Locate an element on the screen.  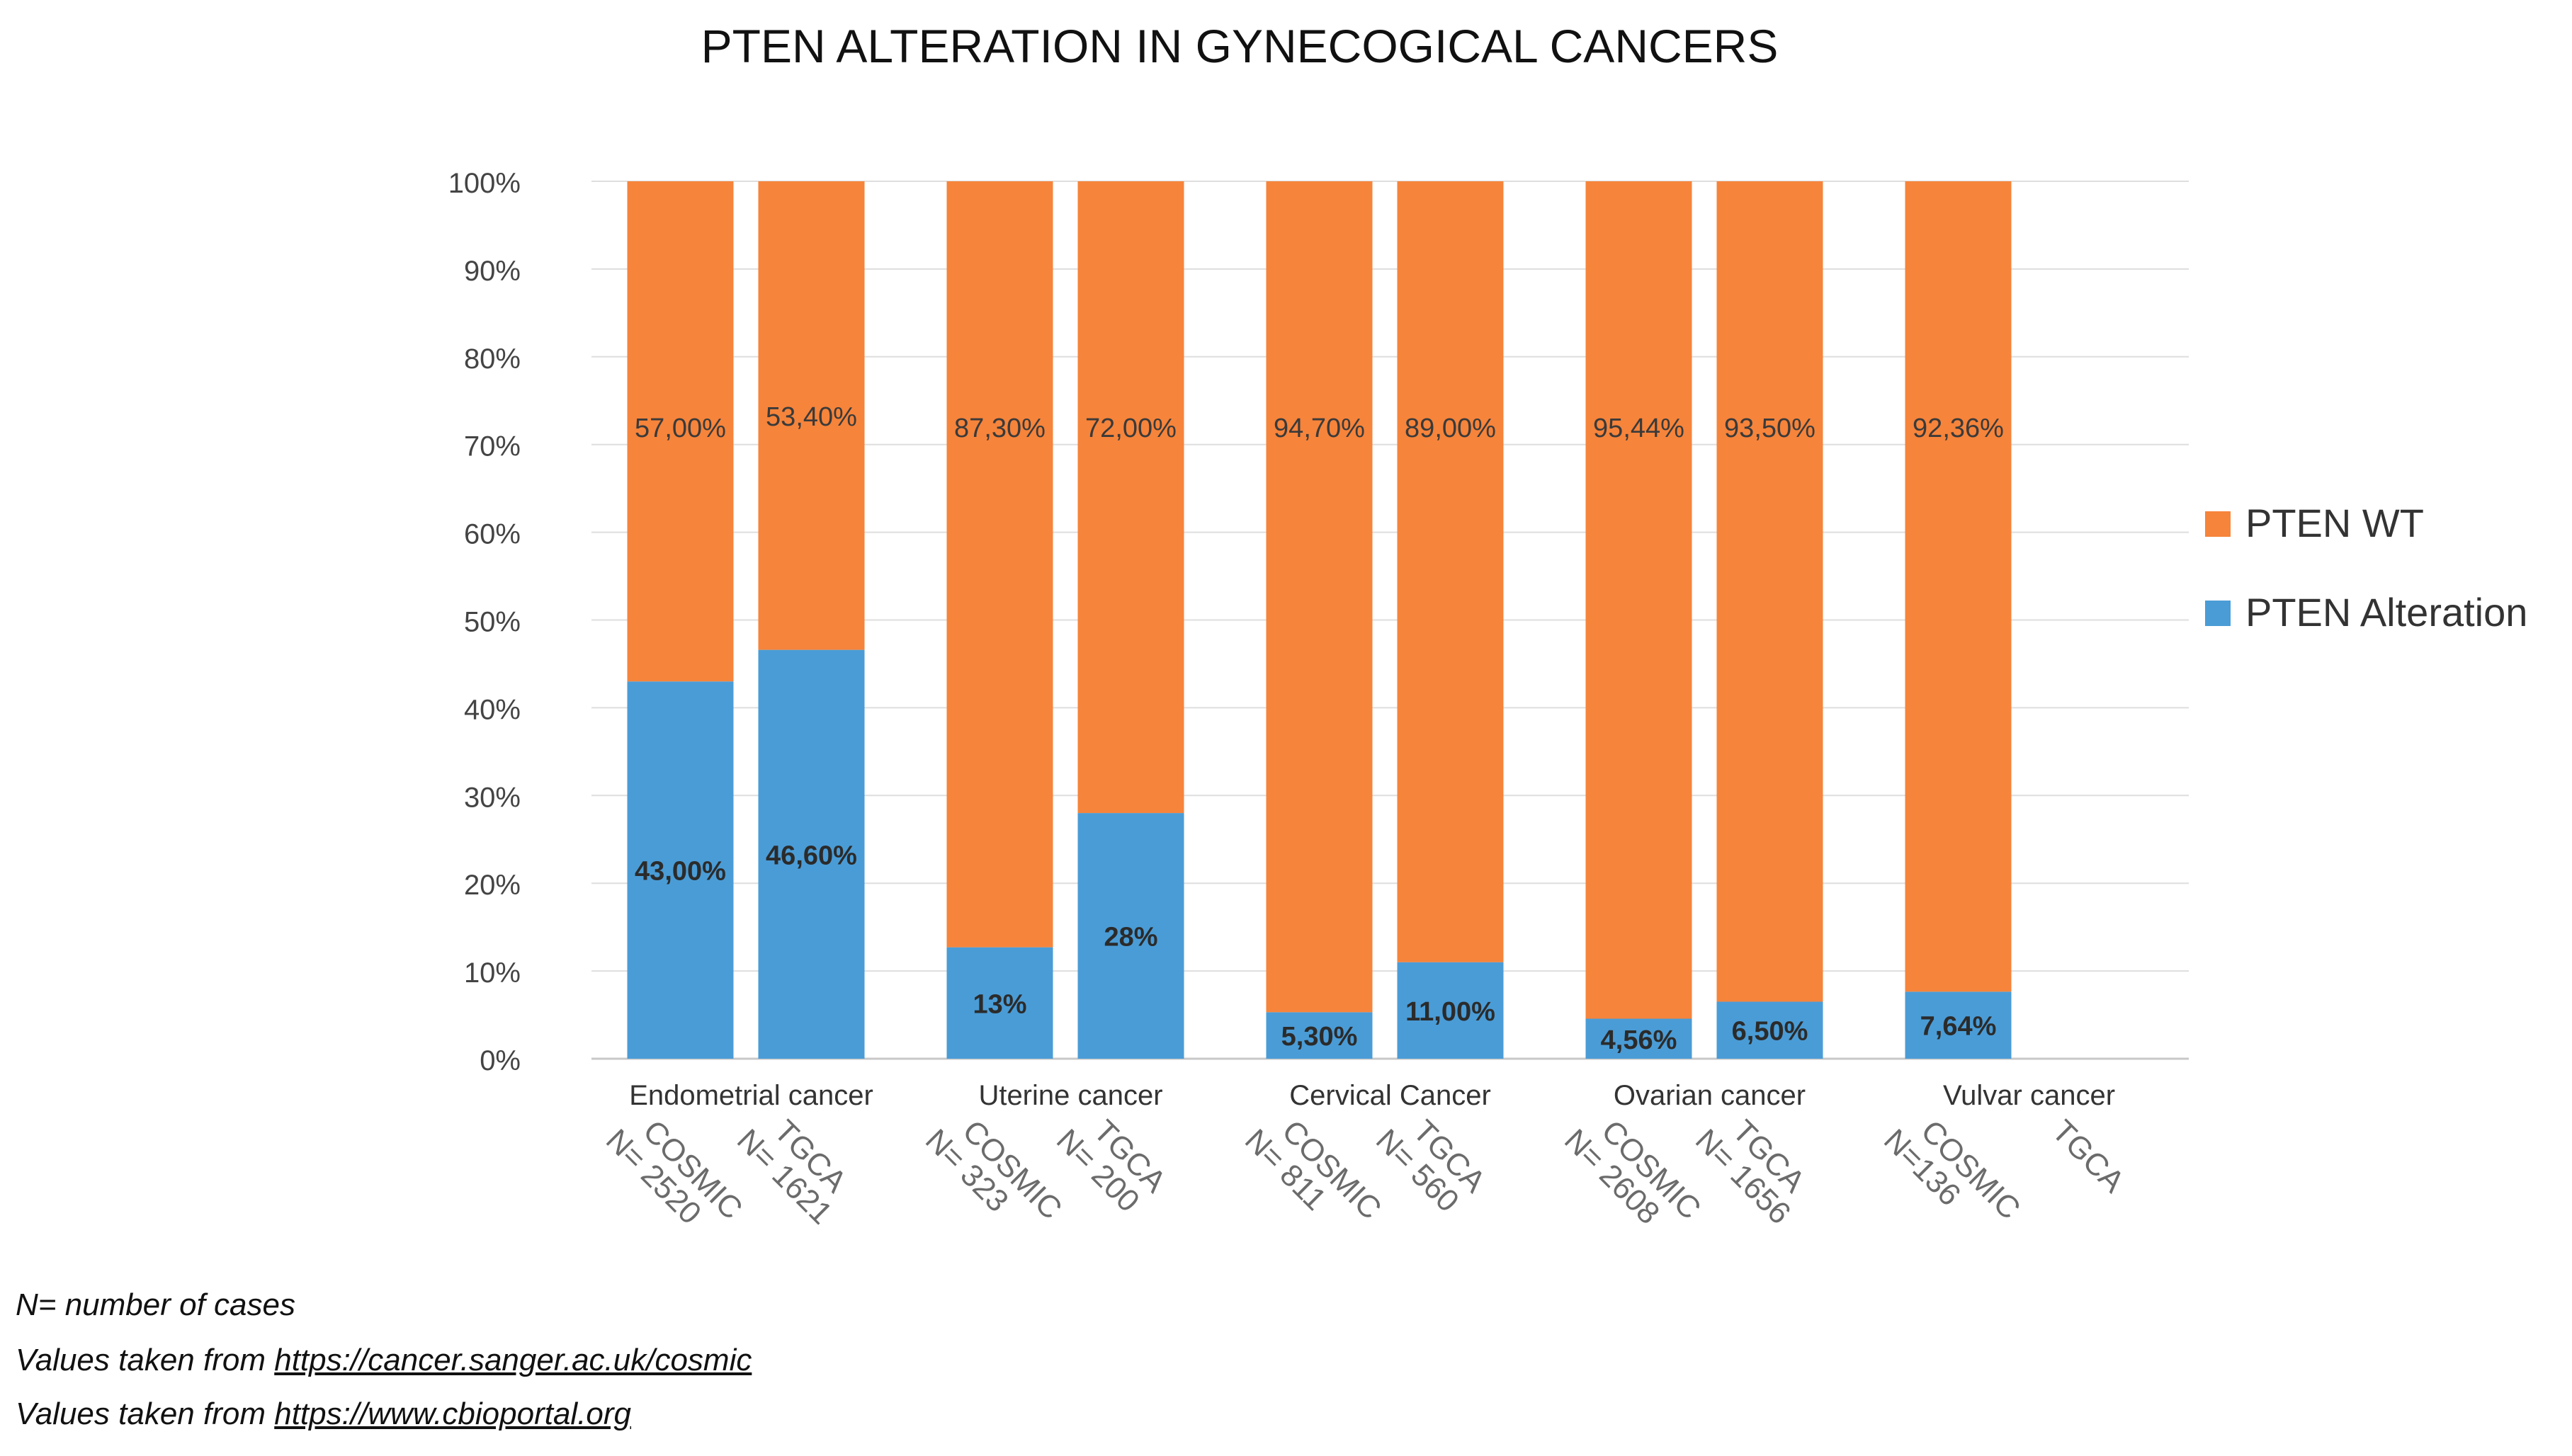
legend: PTEN WT PTEN Alteration is located at coordinates (2366, 568).